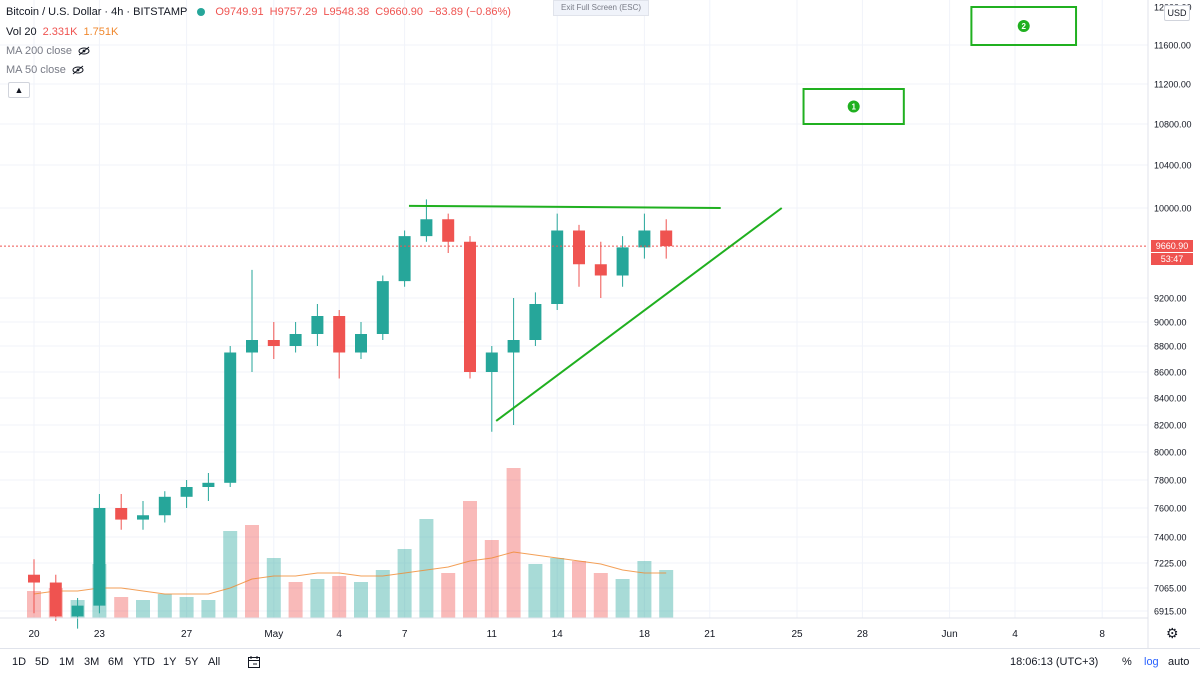 This screenshot has height=676, width=1200. I want to click on time-axis-label: 14, so click(558, 634).